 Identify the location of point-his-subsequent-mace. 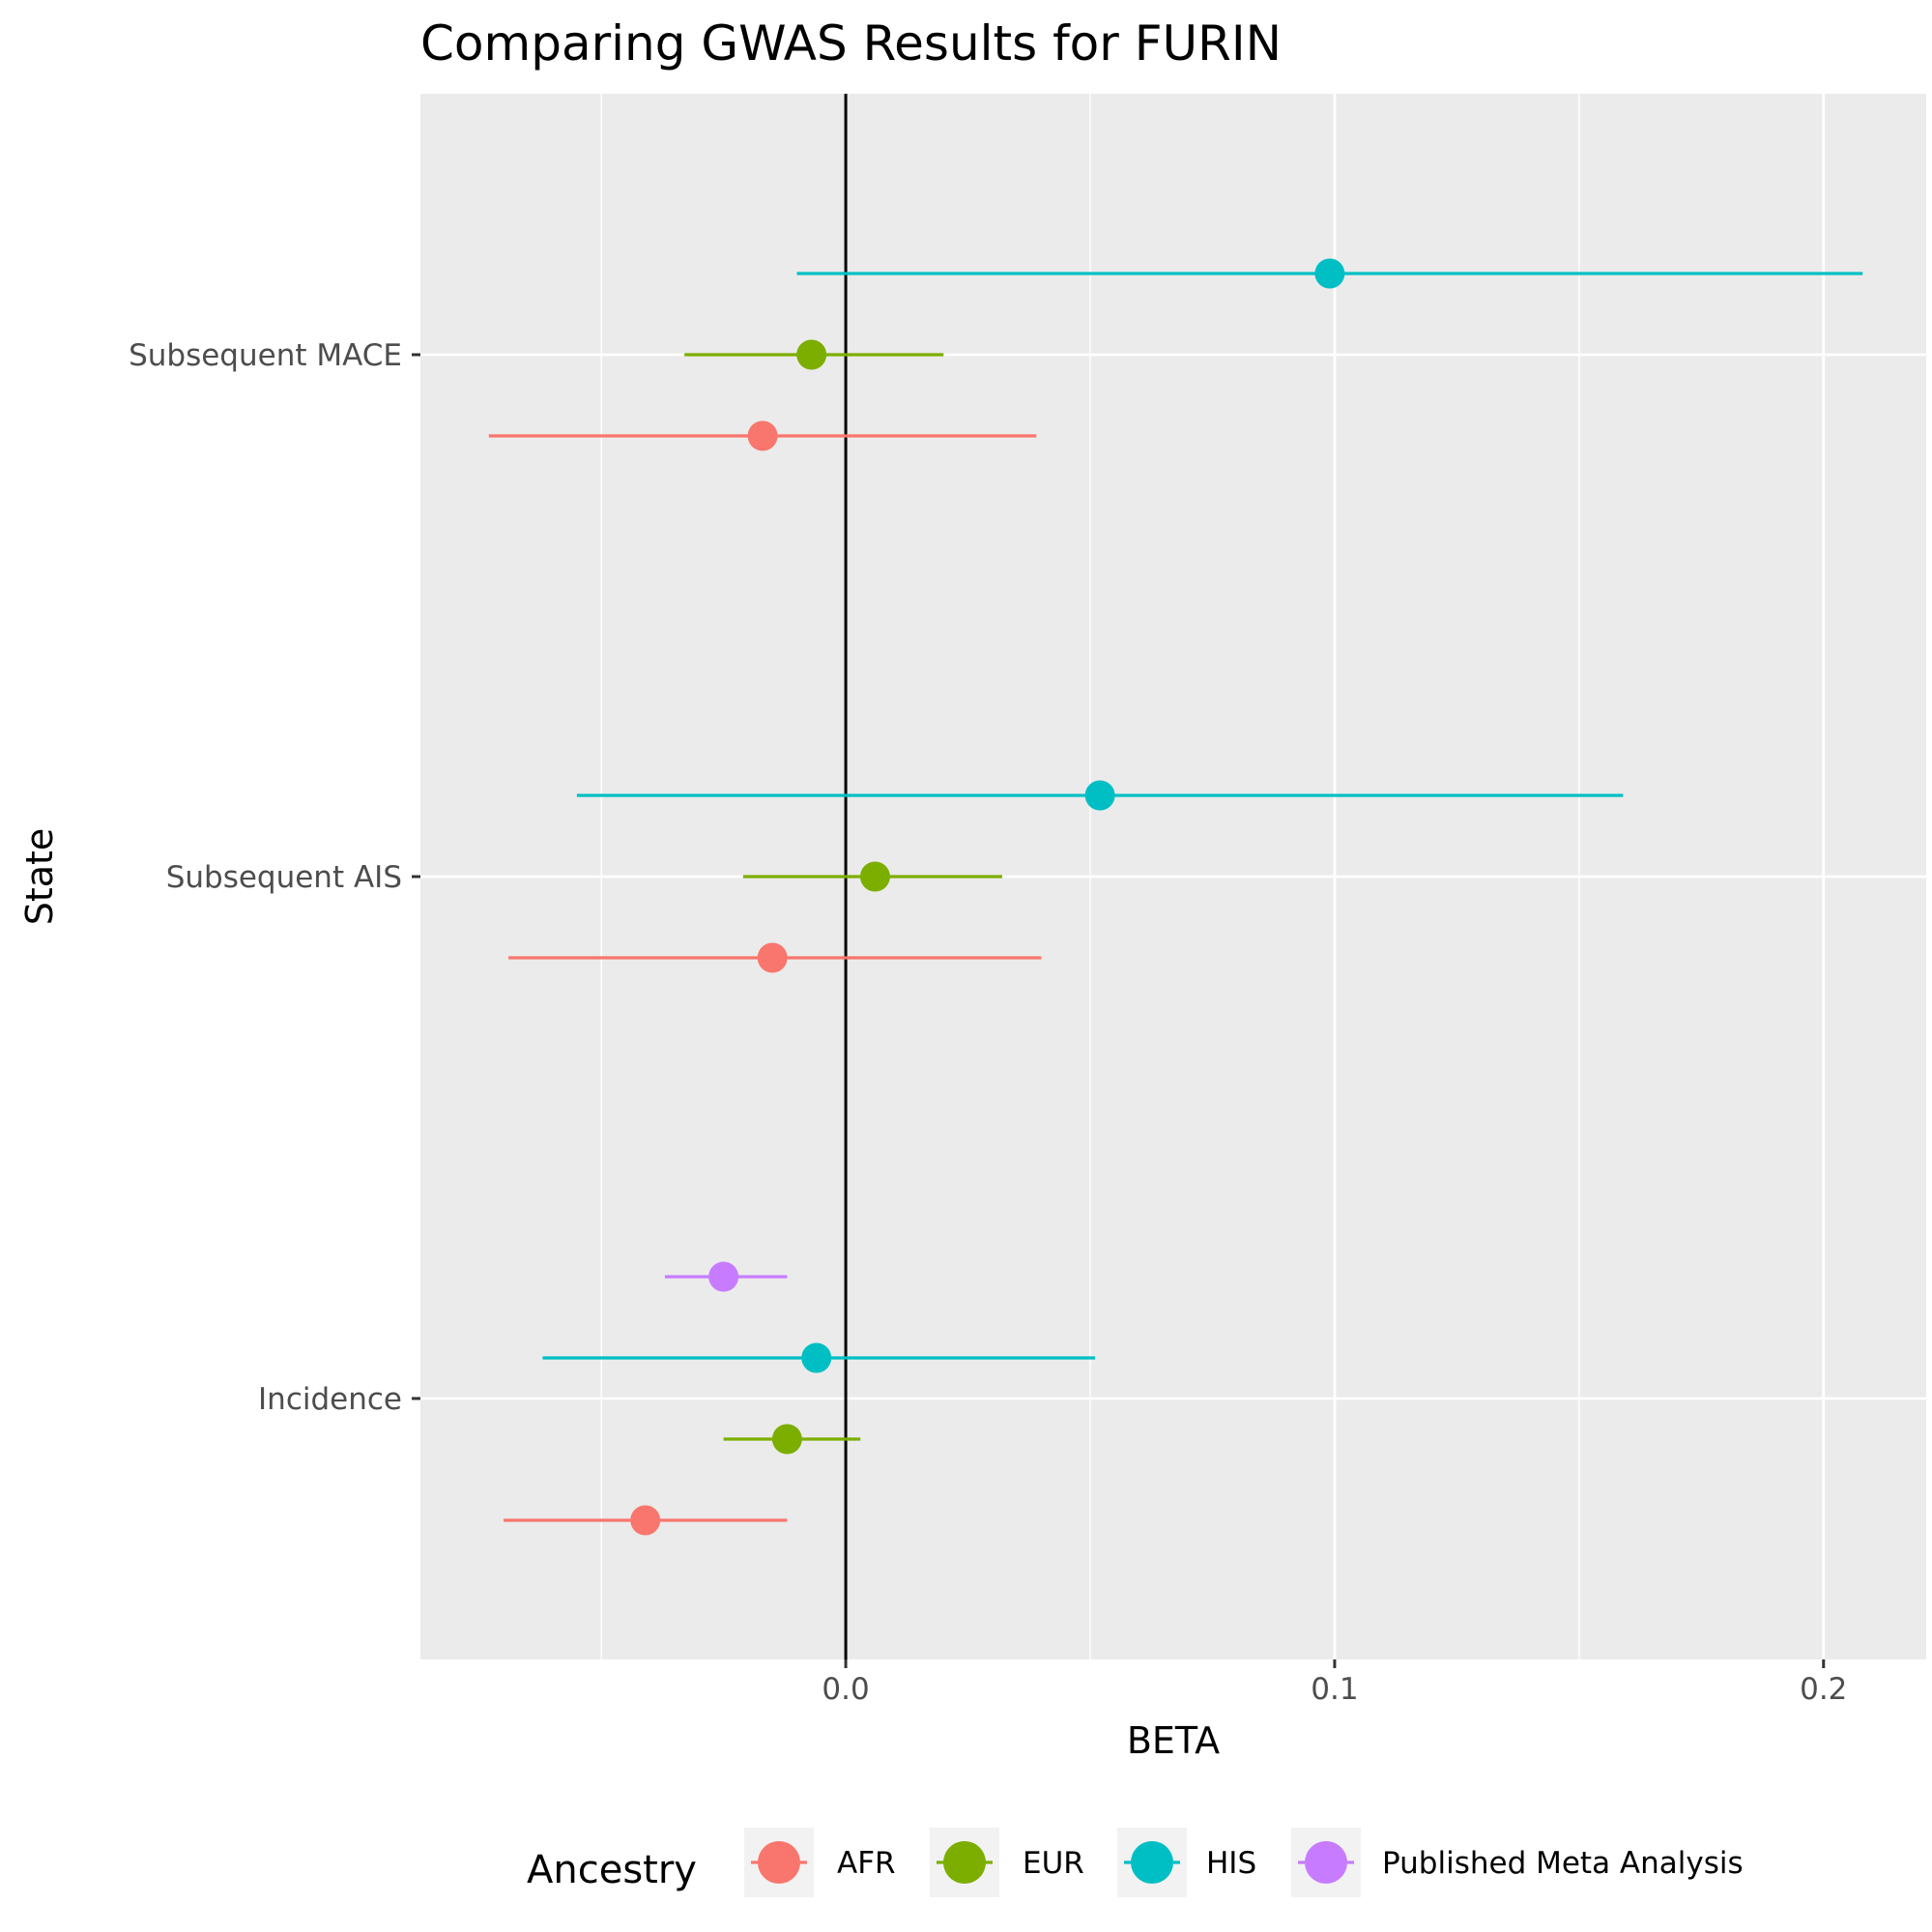
(1329, 273).